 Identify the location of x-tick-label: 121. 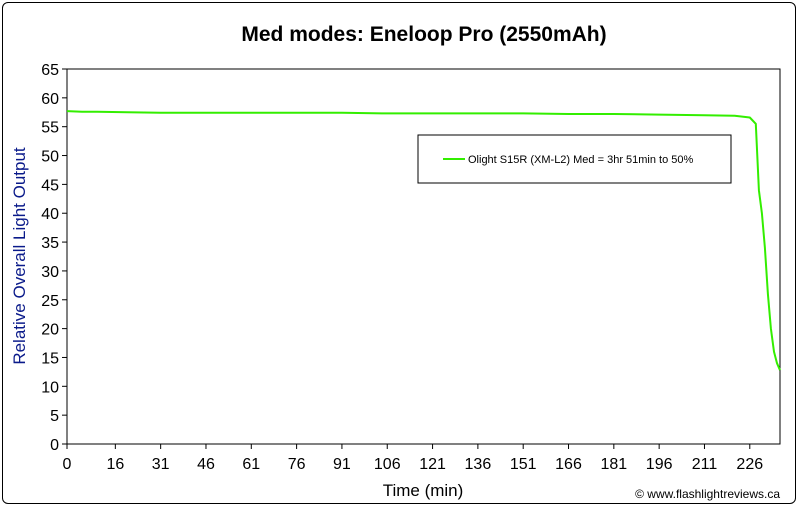
(432, 464).